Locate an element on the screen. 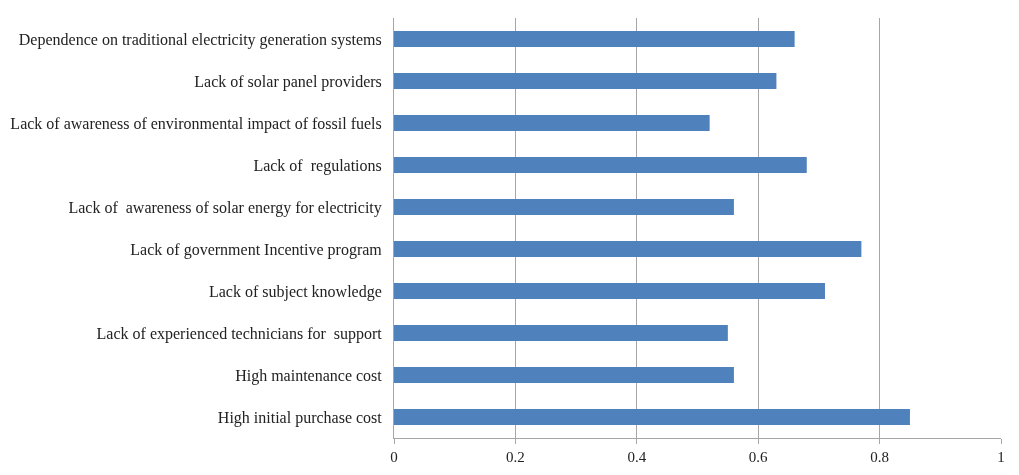 Image resolution: width=1019 pixels, height=475 pixels. y-tick-label: Lack of awareness of solar energy for electricity is located at coordinates (229, 207).